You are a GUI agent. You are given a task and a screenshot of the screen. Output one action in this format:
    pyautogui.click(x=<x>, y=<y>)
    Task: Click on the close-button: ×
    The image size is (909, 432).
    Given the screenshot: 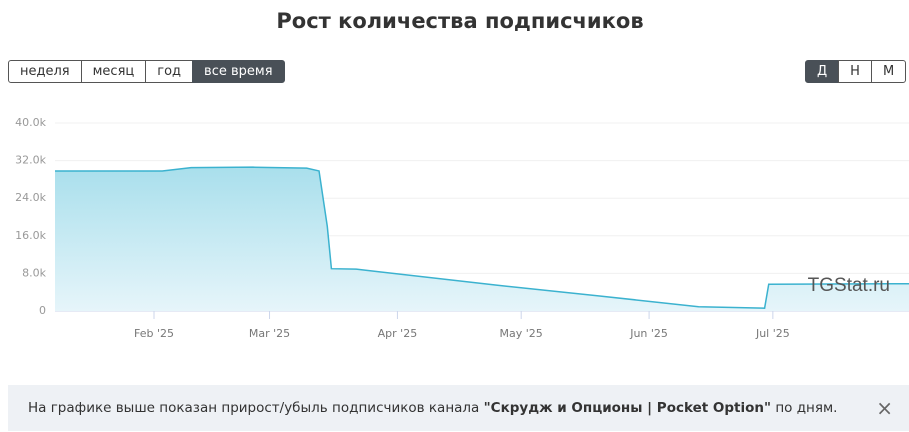 What is the action you would take?
    pyautogui.click(x=884, y=408)
    